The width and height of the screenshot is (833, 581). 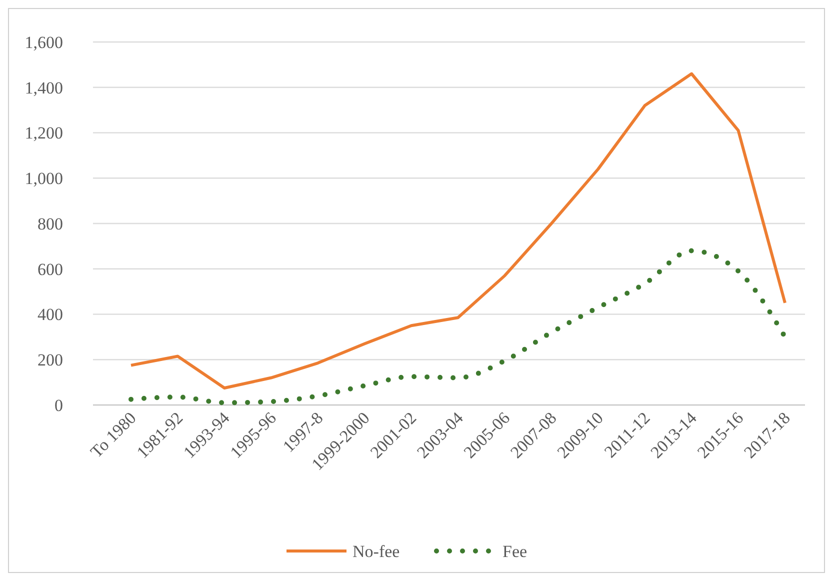 What do you see at coordinates (50, 269) in the screenshot?
I see `y-tick-label: 600` at bounding box center [50, 269].